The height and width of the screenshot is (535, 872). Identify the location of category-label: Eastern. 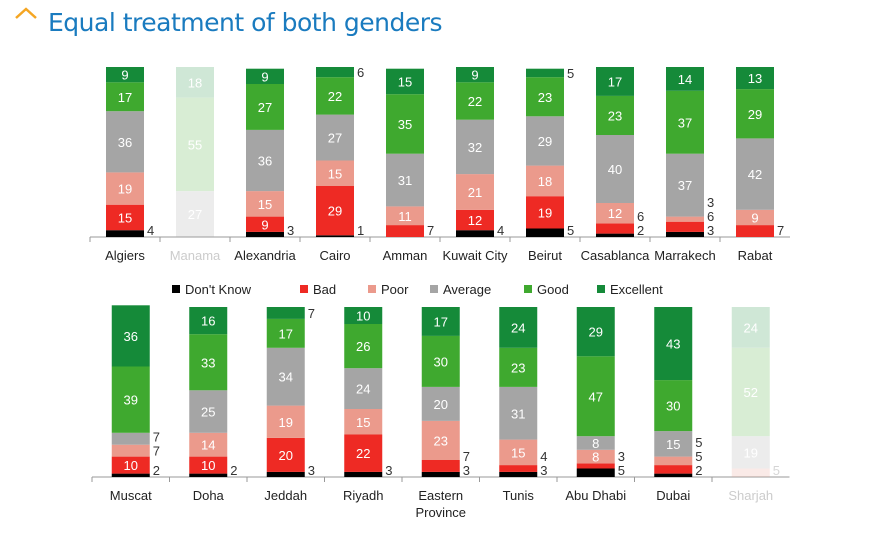
(440, 495).